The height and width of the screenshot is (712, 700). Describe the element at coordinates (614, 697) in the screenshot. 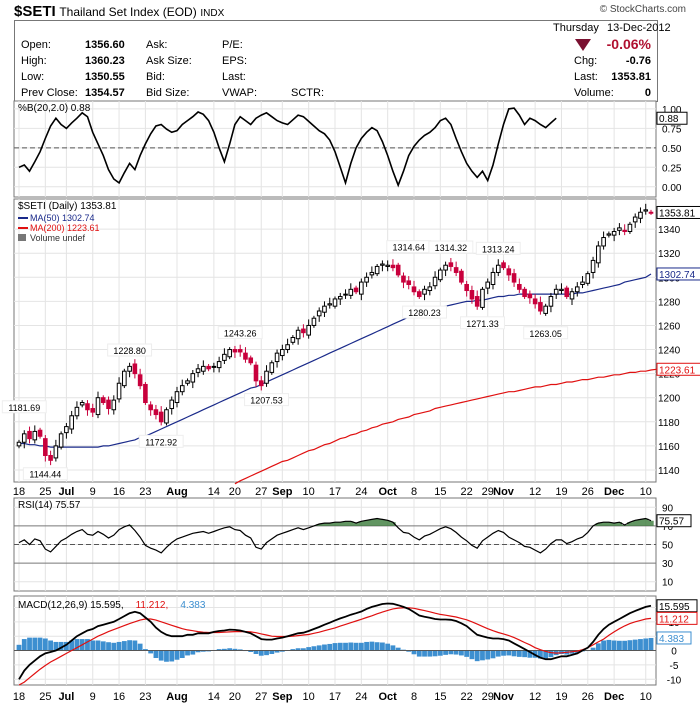

I see `macd-xtick-label: Dec` at that location.